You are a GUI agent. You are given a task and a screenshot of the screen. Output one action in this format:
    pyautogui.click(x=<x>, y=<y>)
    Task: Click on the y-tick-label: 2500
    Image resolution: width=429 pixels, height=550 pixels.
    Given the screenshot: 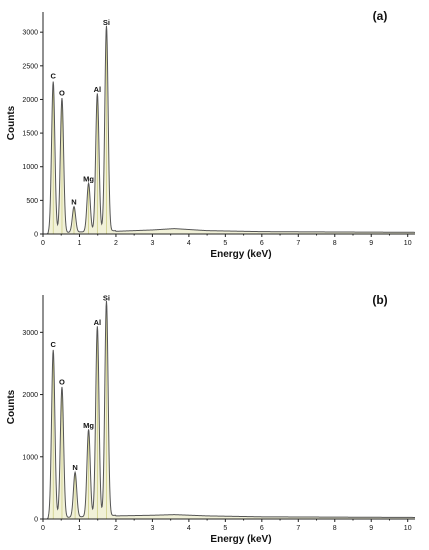 What is the action you would take?
    pyautogui.click(x=30, y=66)
    